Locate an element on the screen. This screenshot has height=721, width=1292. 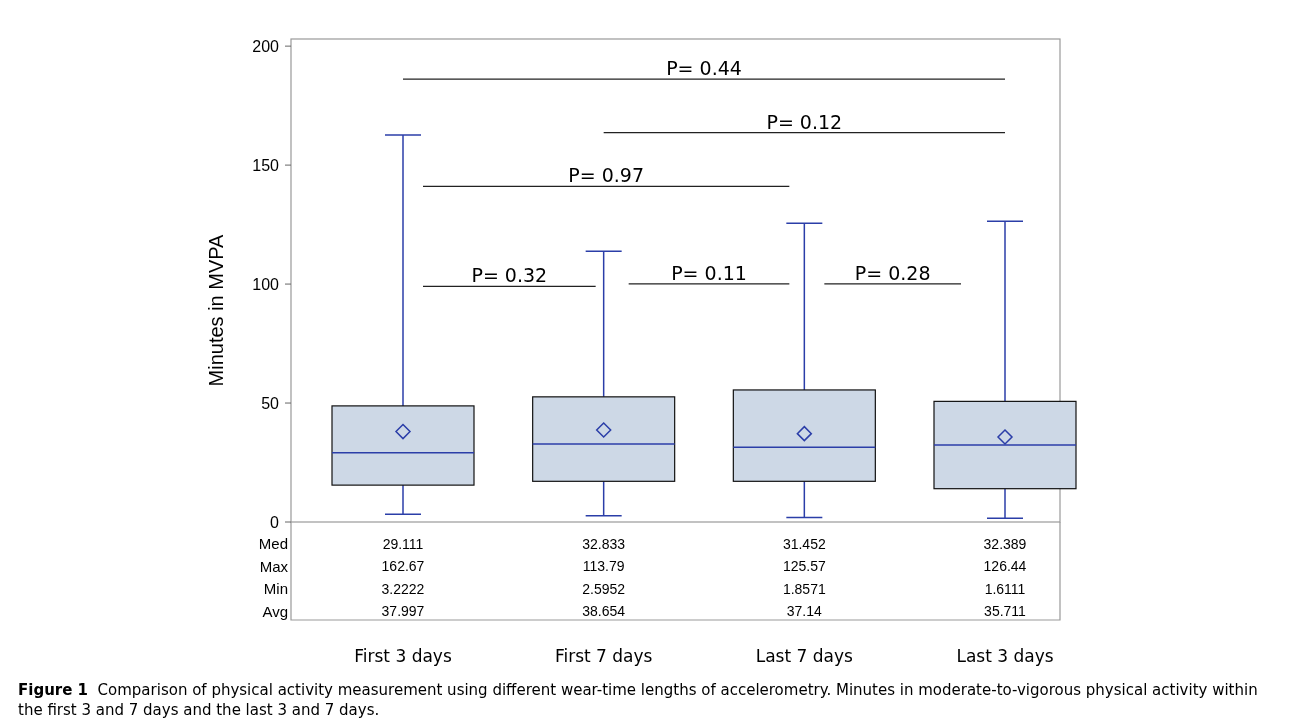
x-tick-label: Last 3 days is located at coordinates (1005, 655).